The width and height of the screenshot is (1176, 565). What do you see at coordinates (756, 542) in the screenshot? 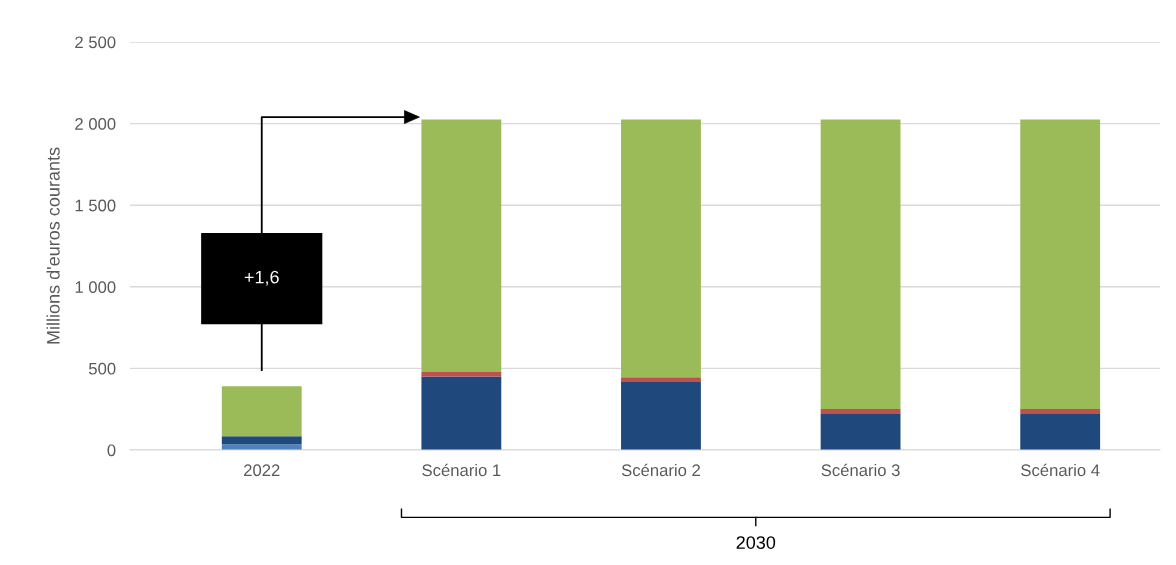
I see `text: 2030` at bounding box center [756, 542].